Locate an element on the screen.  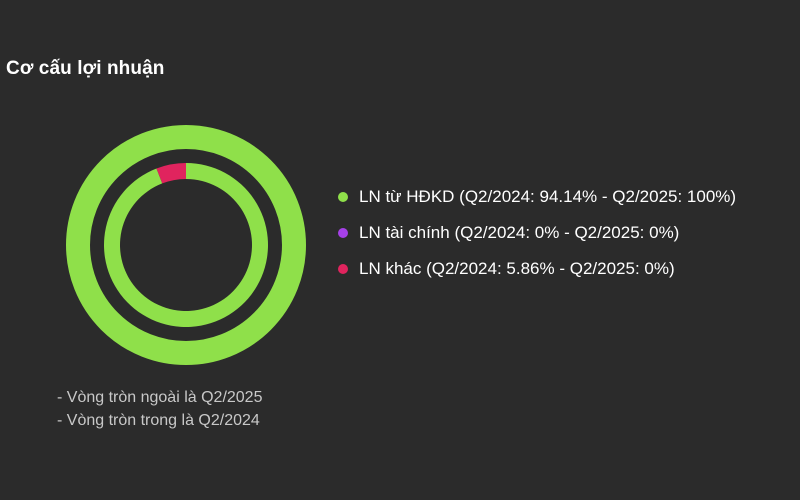
legend-item-ln-khac: LN khác (Q2/2024: 5.86% - Q2/2025: 0%) is located at coordinates (537, 269).